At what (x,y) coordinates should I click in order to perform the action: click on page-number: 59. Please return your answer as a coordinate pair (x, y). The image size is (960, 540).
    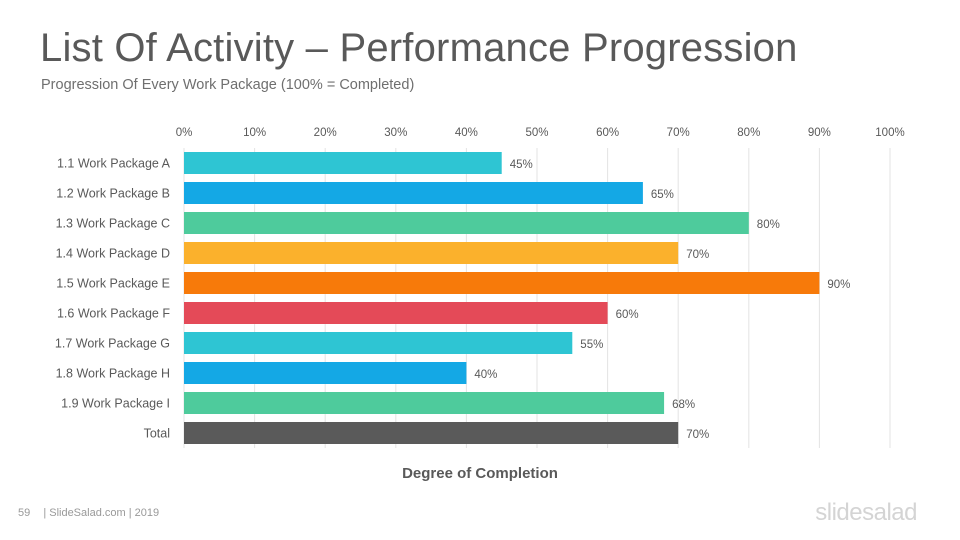
    Looking at the image, I should click on (24, 513).